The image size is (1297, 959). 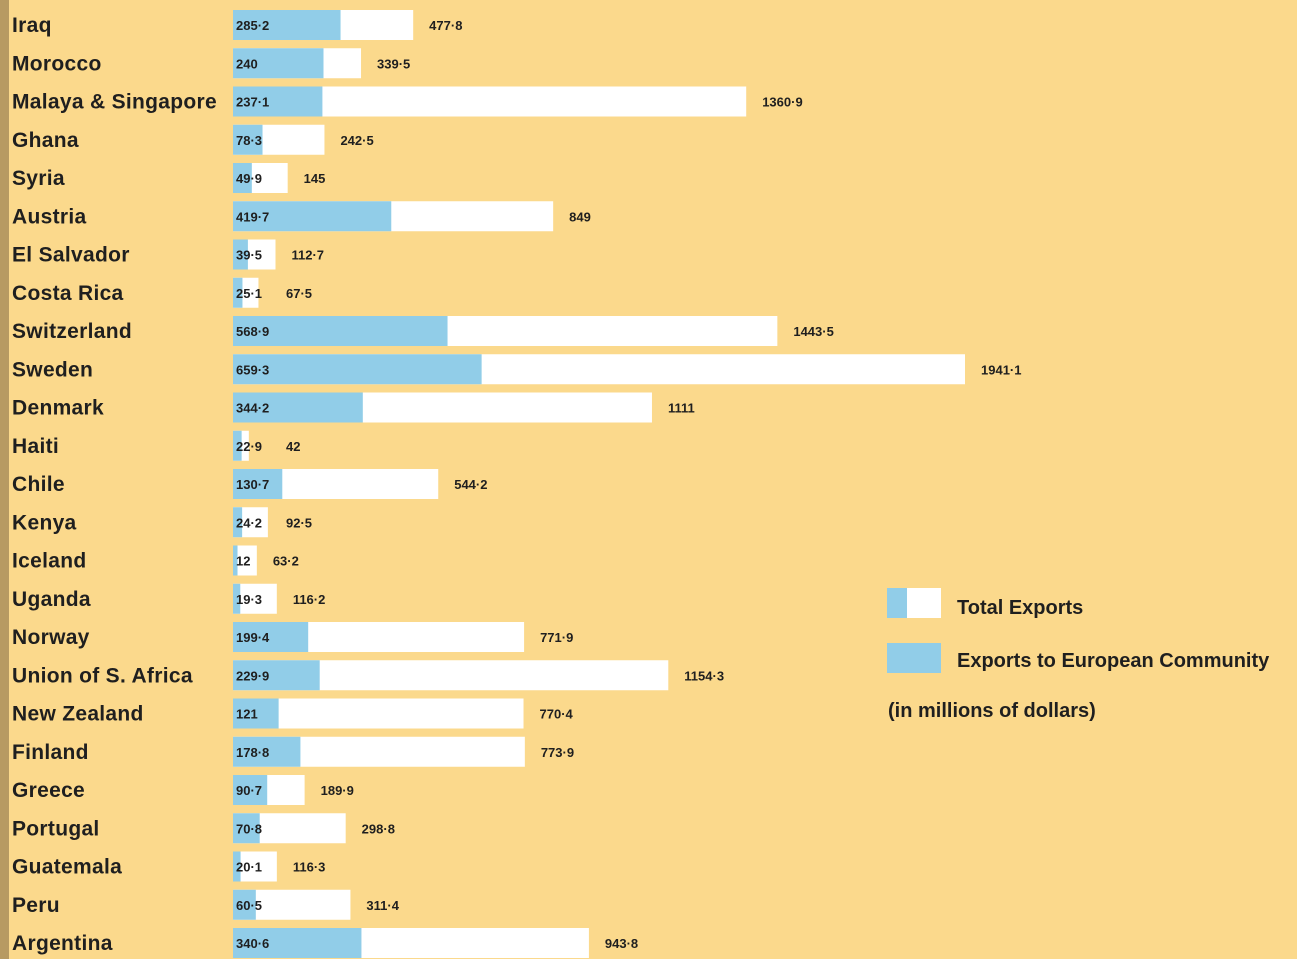 What do you see at coordinates (378, 828) in the screenshot?
I see `total-value-label: 298·8` at bounding box center [378, 828].